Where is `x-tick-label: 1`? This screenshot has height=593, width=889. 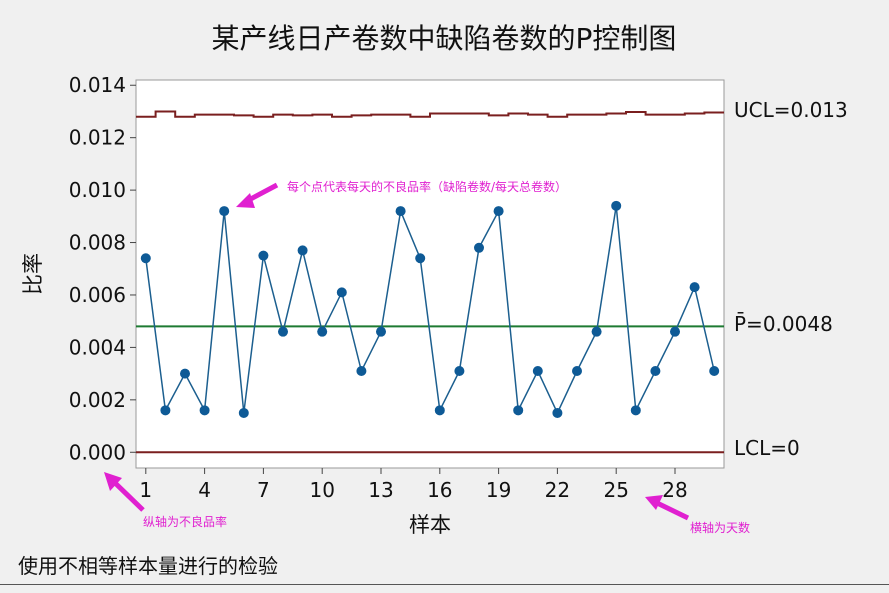
x-tick-label: 1 is located at coordinates (145, 490).